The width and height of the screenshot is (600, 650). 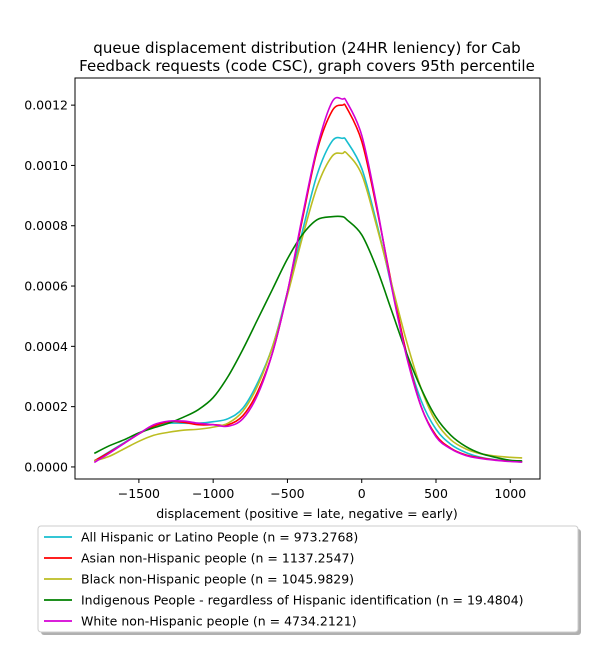 What do you see at coordinates (46, 406) in the screenshot?
I see `y-tick-label: 0.0002` at bounding box center [46, 406].